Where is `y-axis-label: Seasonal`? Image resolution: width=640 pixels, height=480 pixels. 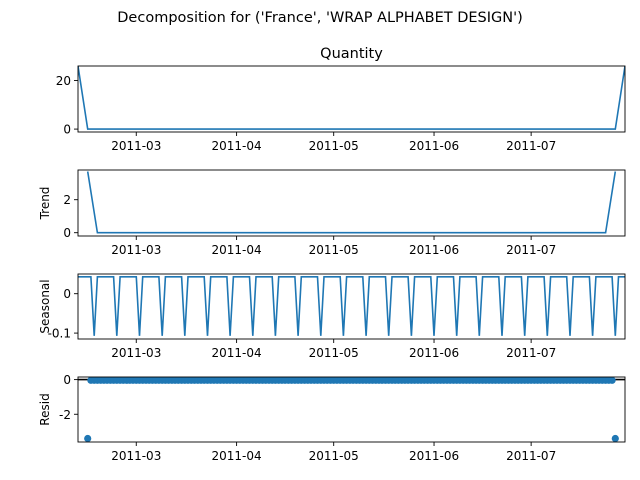 y-axis-label: Seasonal is located at coordinates (45, 306).